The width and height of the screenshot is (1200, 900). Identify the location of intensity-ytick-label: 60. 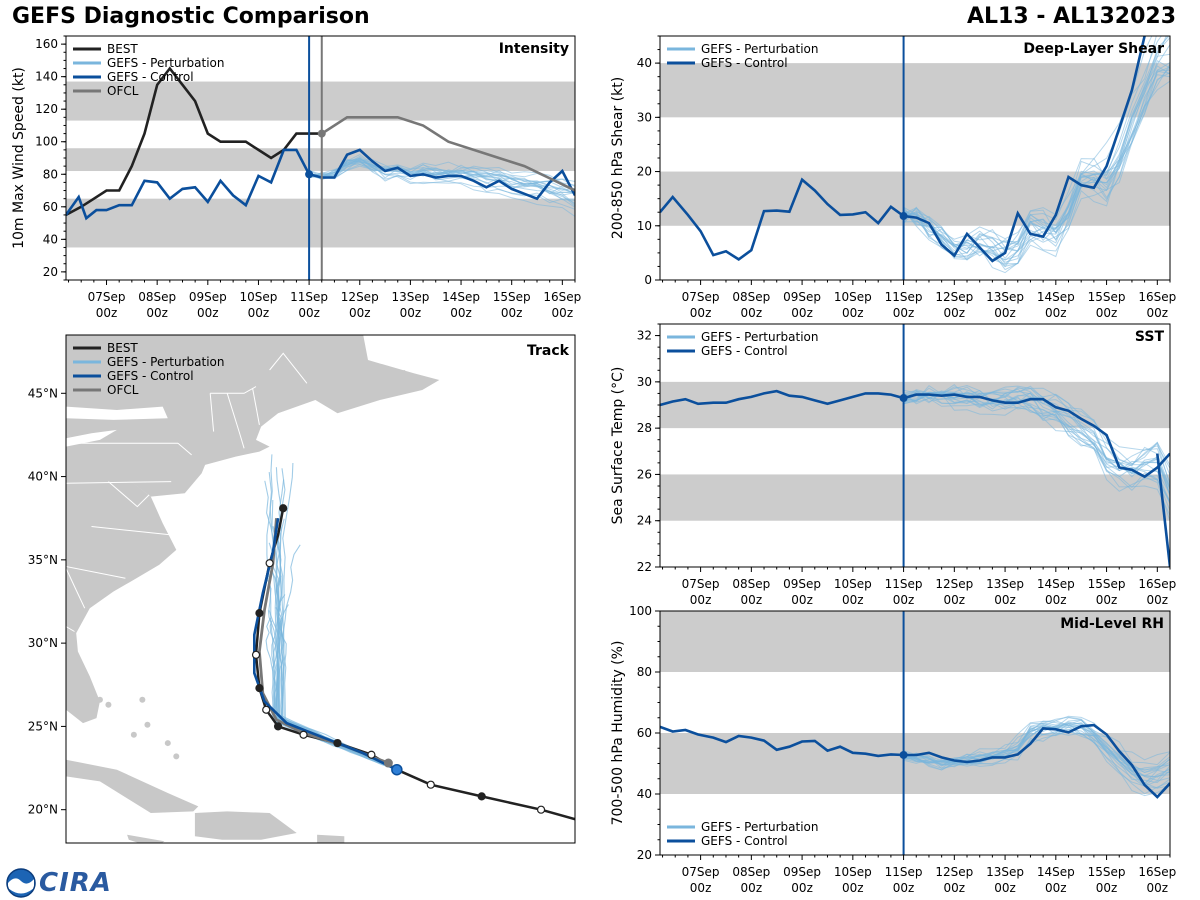
(50, 207).